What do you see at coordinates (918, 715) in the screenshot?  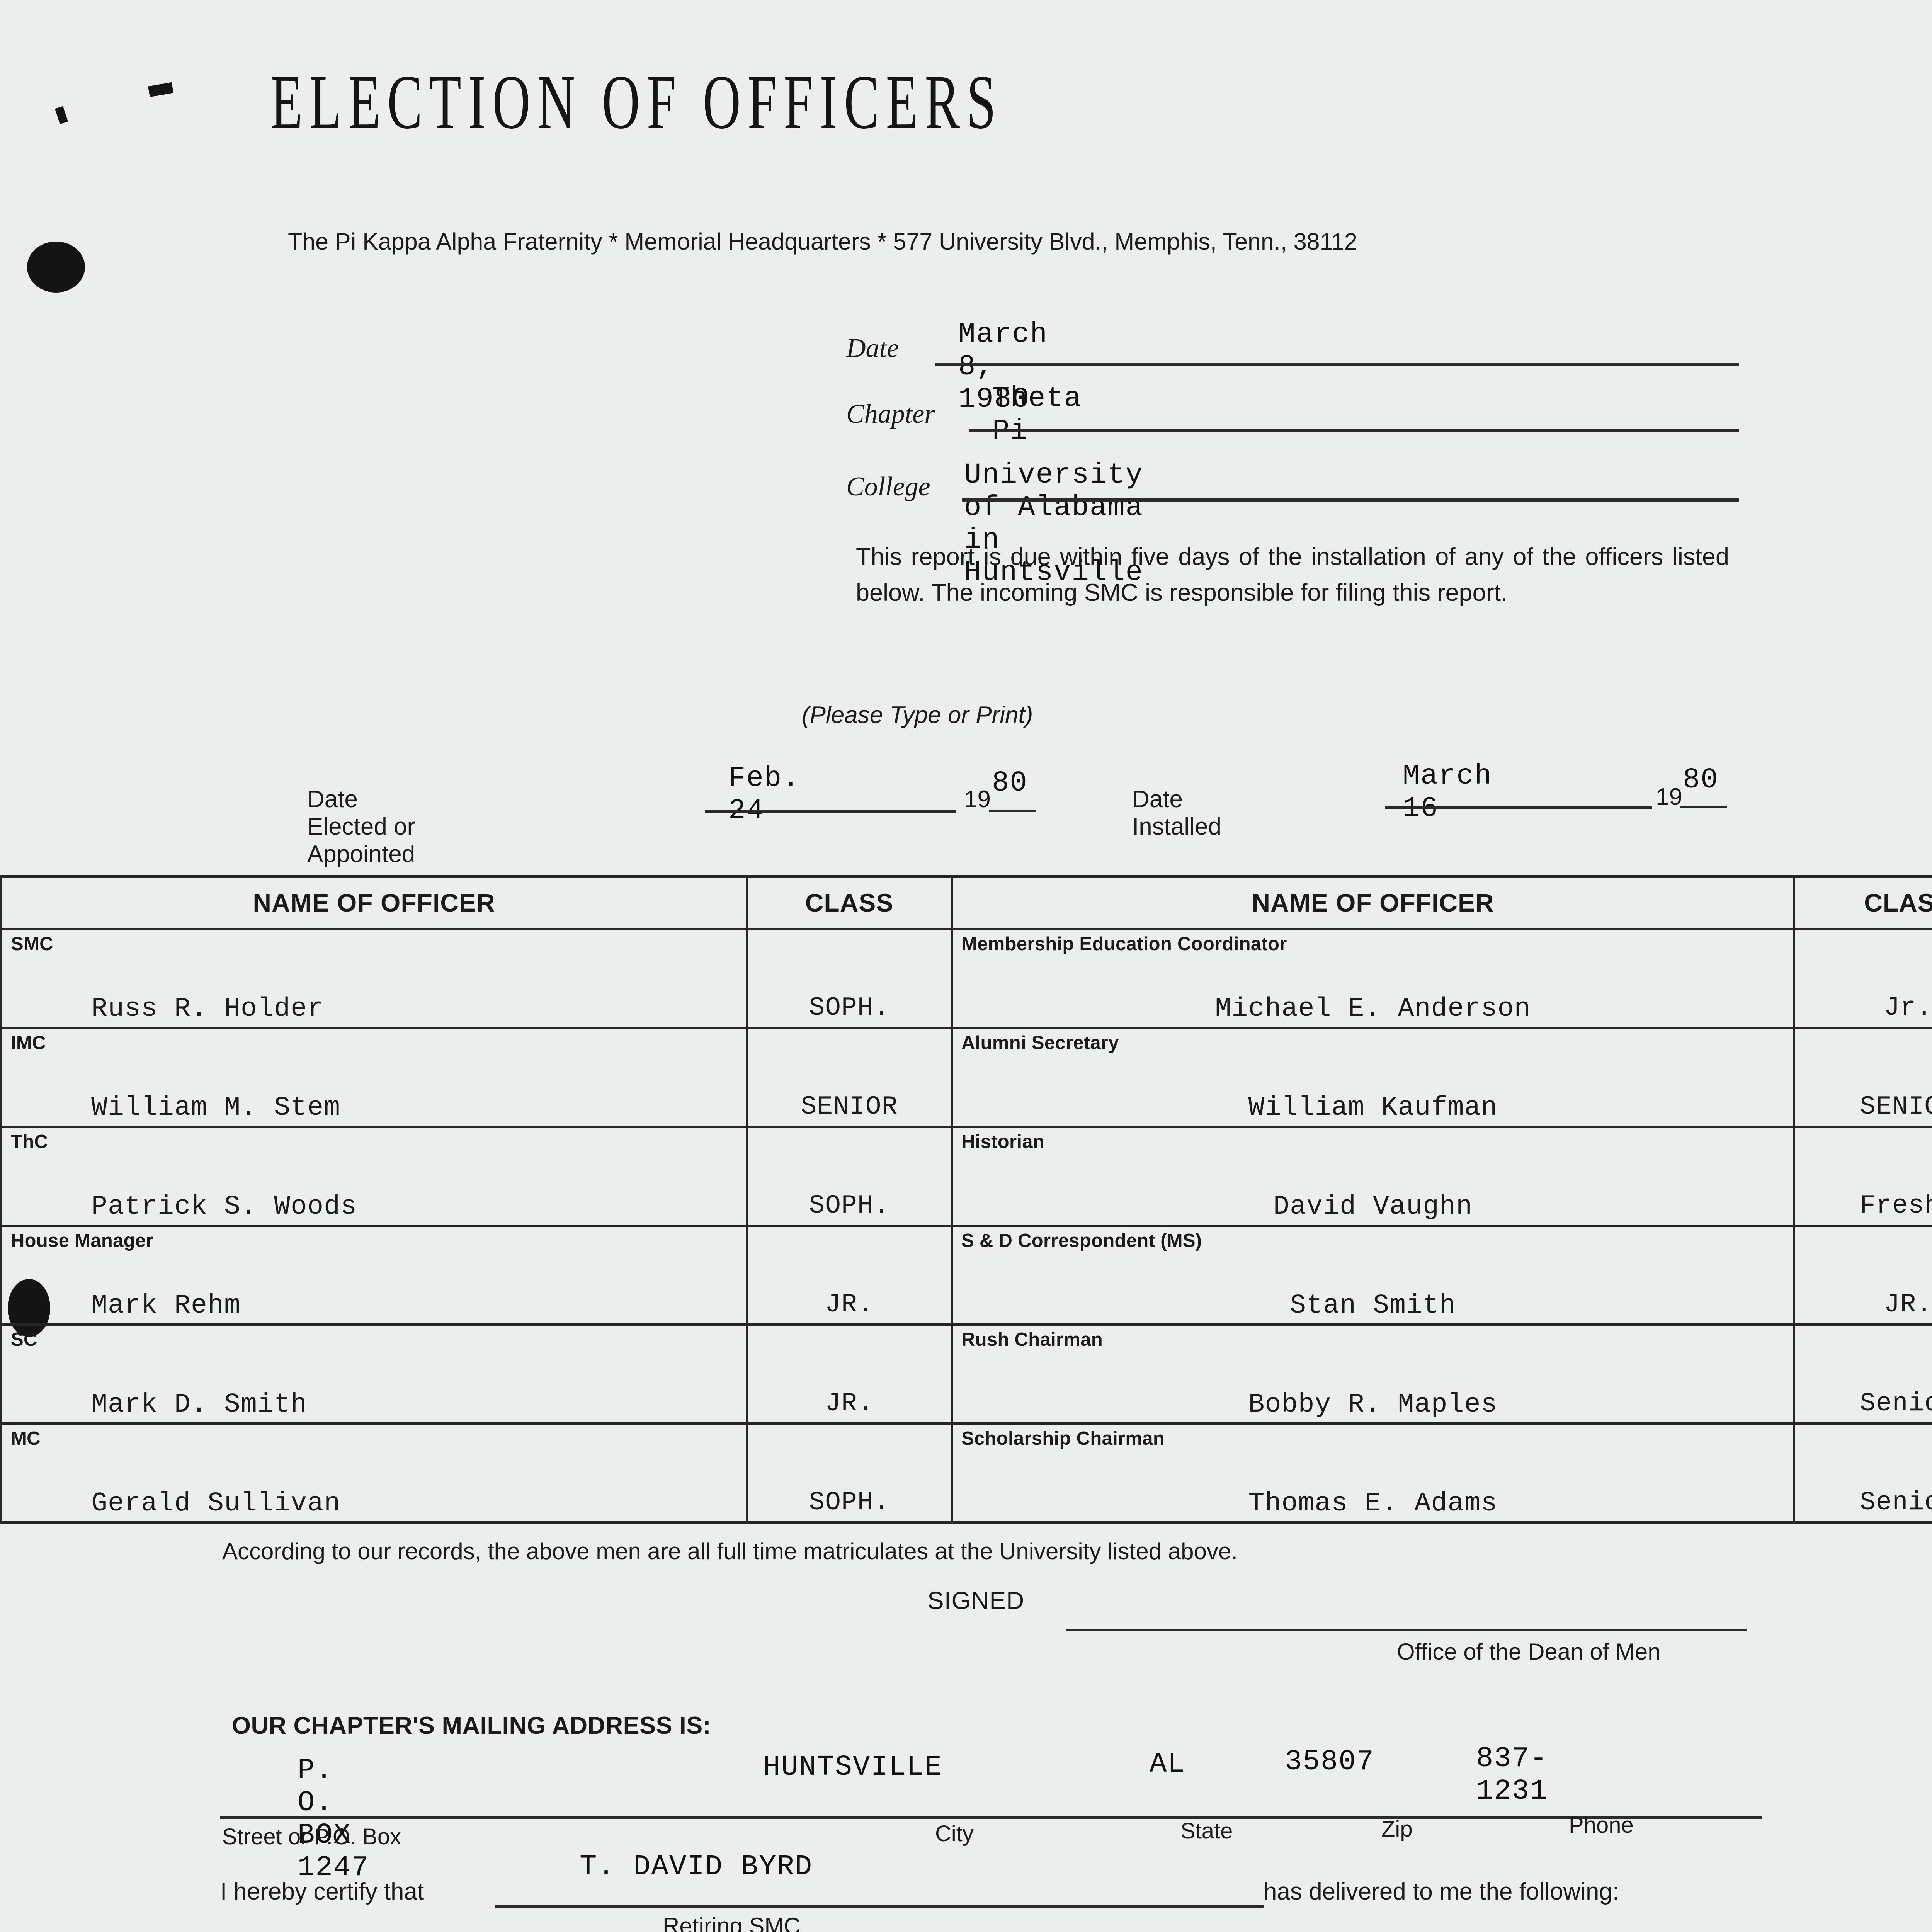 I see `please-type-note: (Please Type or Print)` at bounding box center [918, 715].